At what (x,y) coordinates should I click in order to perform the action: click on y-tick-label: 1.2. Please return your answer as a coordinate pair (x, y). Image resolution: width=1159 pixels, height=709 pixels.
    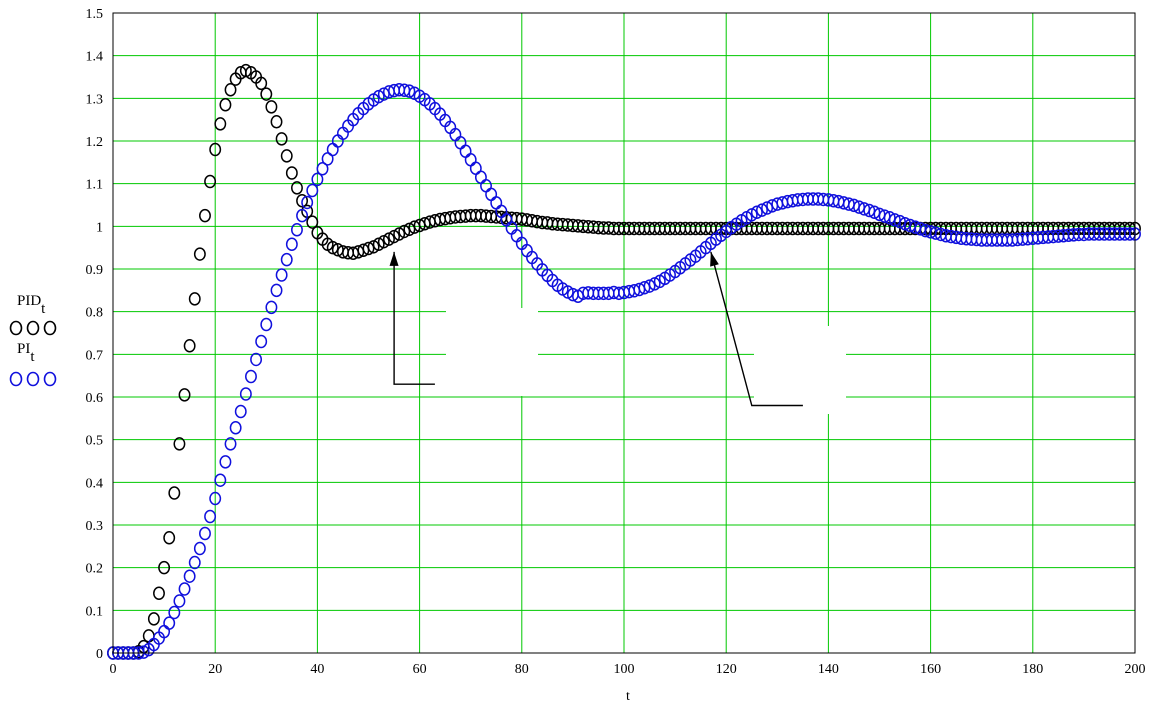
    Looking at the image, I should click on (95, 142).